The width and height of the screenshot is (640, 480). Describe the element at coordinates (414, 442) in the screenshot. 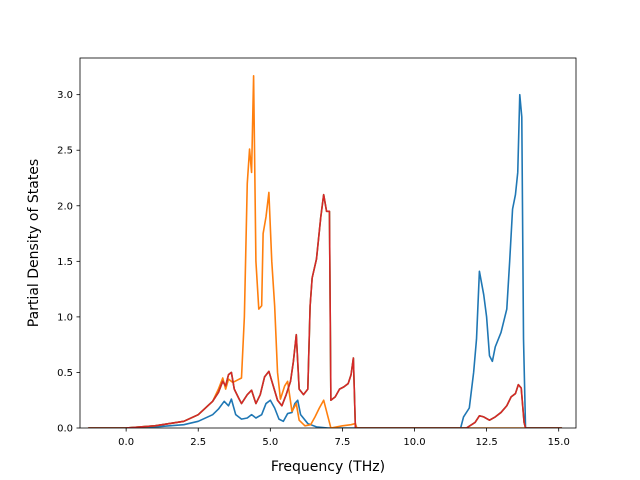

I see `x-tick-label: 10.0` at that location.